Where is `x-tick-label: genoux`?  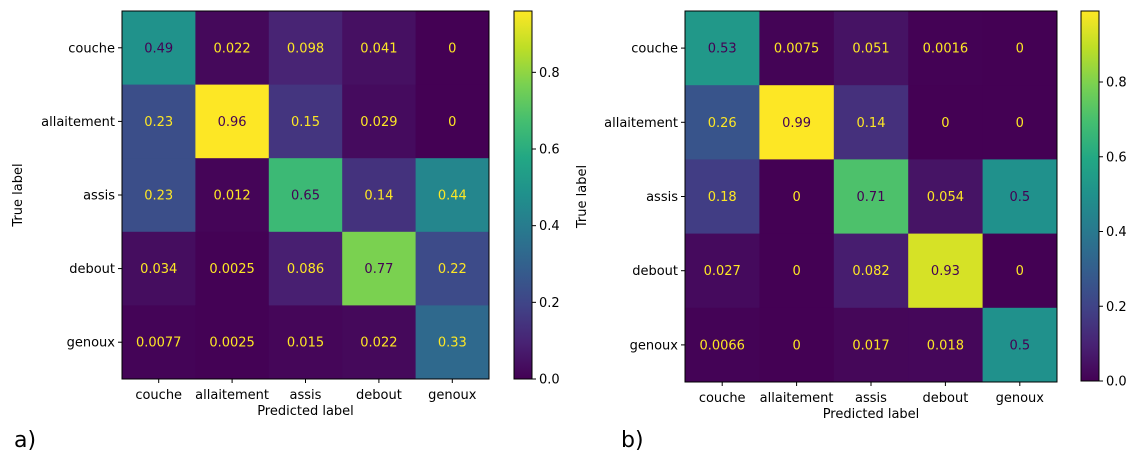 x-tick-label: genoux is located at coordinates (1020, 398).